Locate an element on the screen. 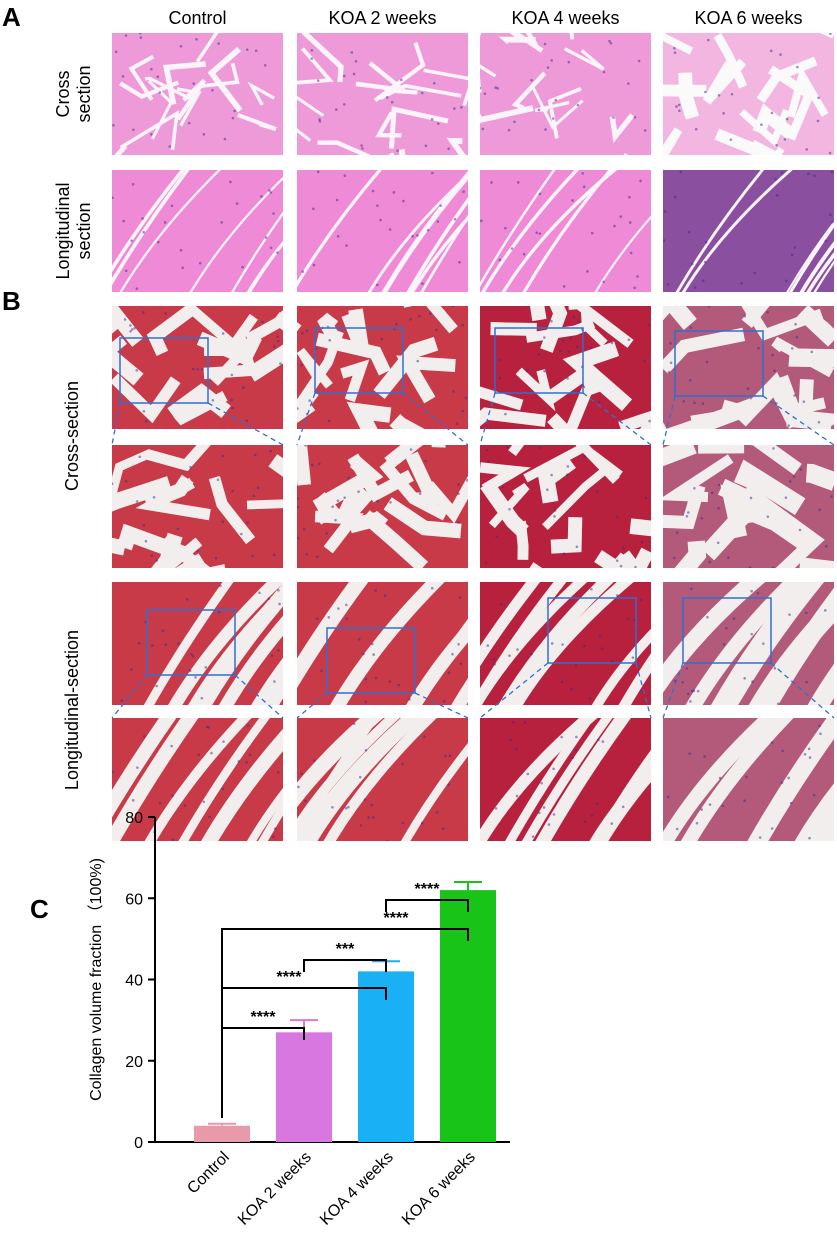 This screenshot has height=1256, width=837. significance-label: **** is located at coordinates (428, 889).